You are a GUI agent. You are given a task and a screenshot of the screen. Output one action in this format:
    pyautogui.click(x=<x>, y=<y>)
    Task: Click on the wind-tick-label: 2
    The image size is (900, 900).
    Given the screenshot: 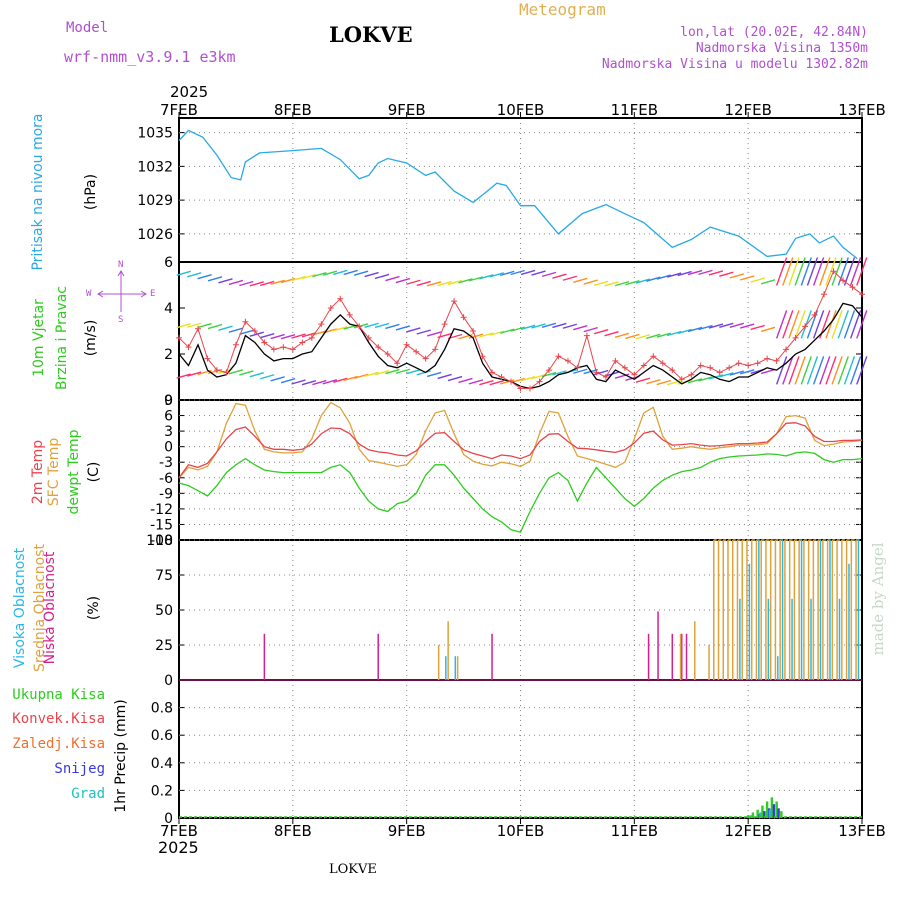 What is the action you would take?
    pyautogui.click(x=168, y=355)
    